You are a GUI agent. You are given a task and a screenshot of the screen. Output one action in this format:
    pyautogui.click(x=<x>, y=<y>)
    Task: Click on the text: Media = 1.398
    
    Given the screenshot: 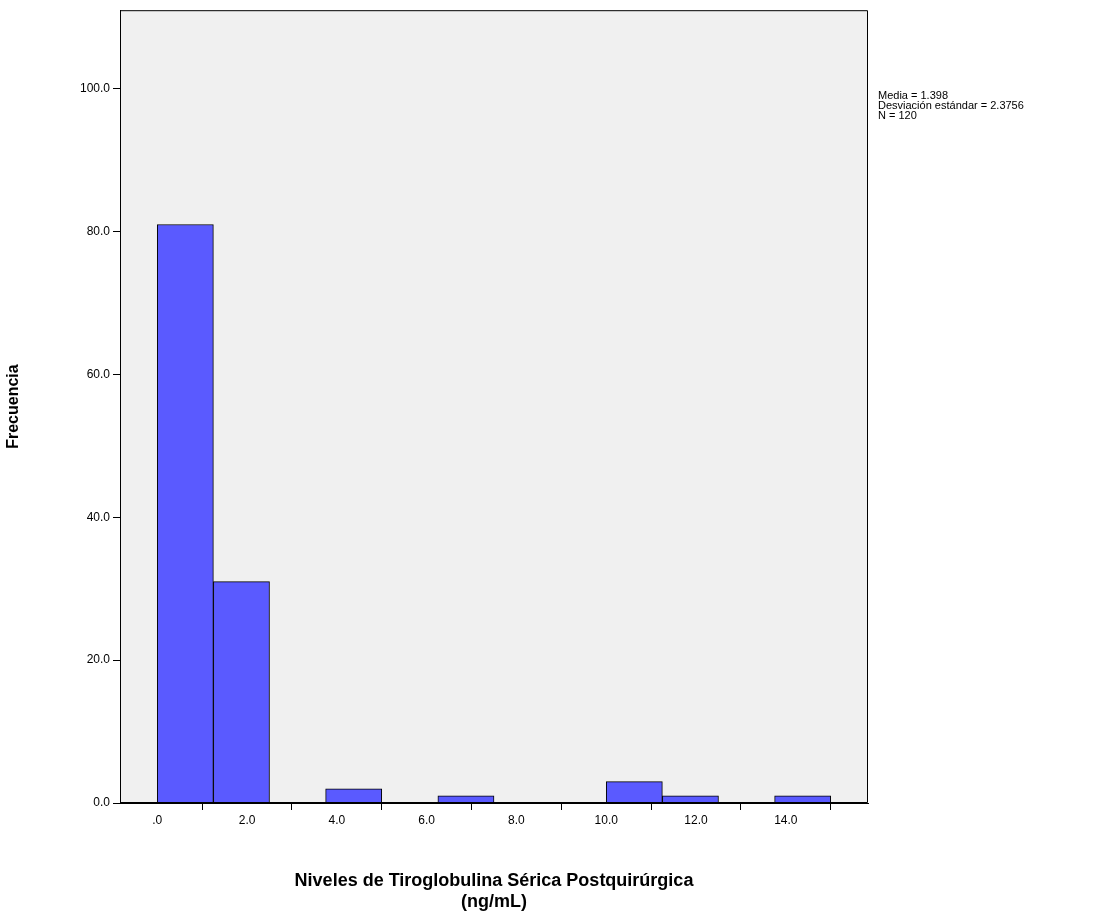 What is the action you would take?
    pyautogui.click(x=913, y=94)
    